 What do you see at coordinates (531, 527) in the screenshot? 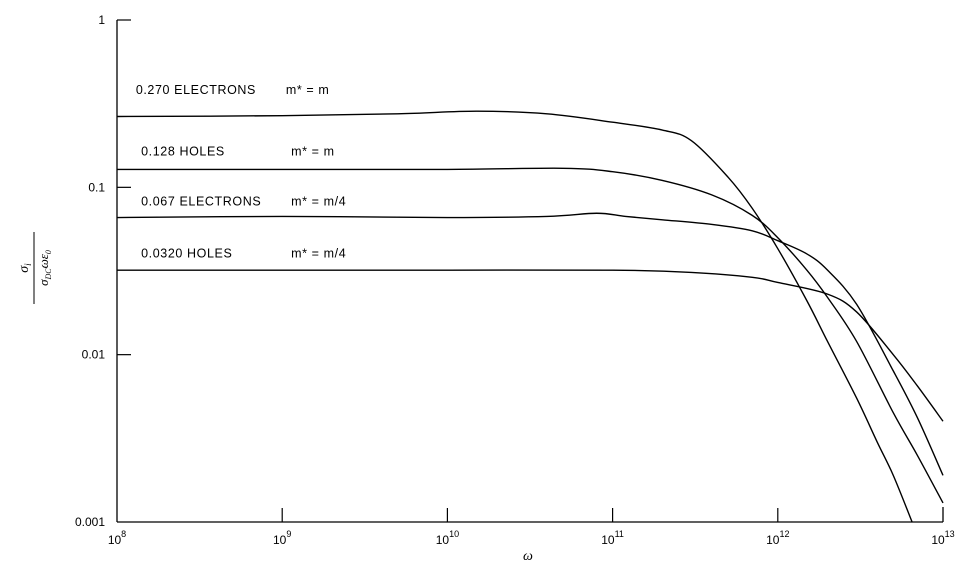
I see `x-ticks: 10⁸ 10⁹ 10¹⁰ 10¹¹ 10¹² 10¹³` at bounding box center [531, 527].